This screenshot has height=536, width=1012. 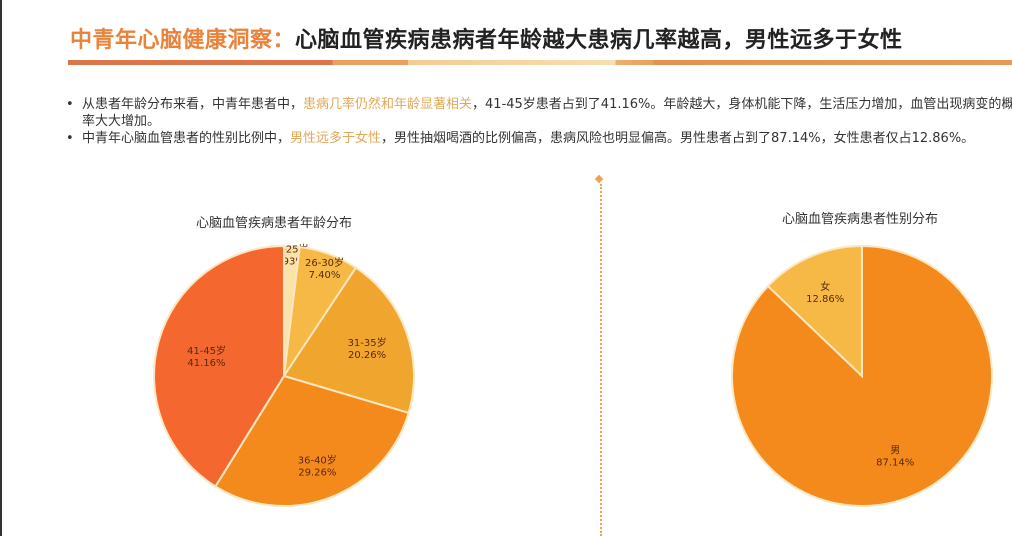 What do you see at coordinates (388, 104) in the screenshot?
I see `bullet-highlight: 患病几率仍然和年龄显著相关` at bounding box center [388, 104].